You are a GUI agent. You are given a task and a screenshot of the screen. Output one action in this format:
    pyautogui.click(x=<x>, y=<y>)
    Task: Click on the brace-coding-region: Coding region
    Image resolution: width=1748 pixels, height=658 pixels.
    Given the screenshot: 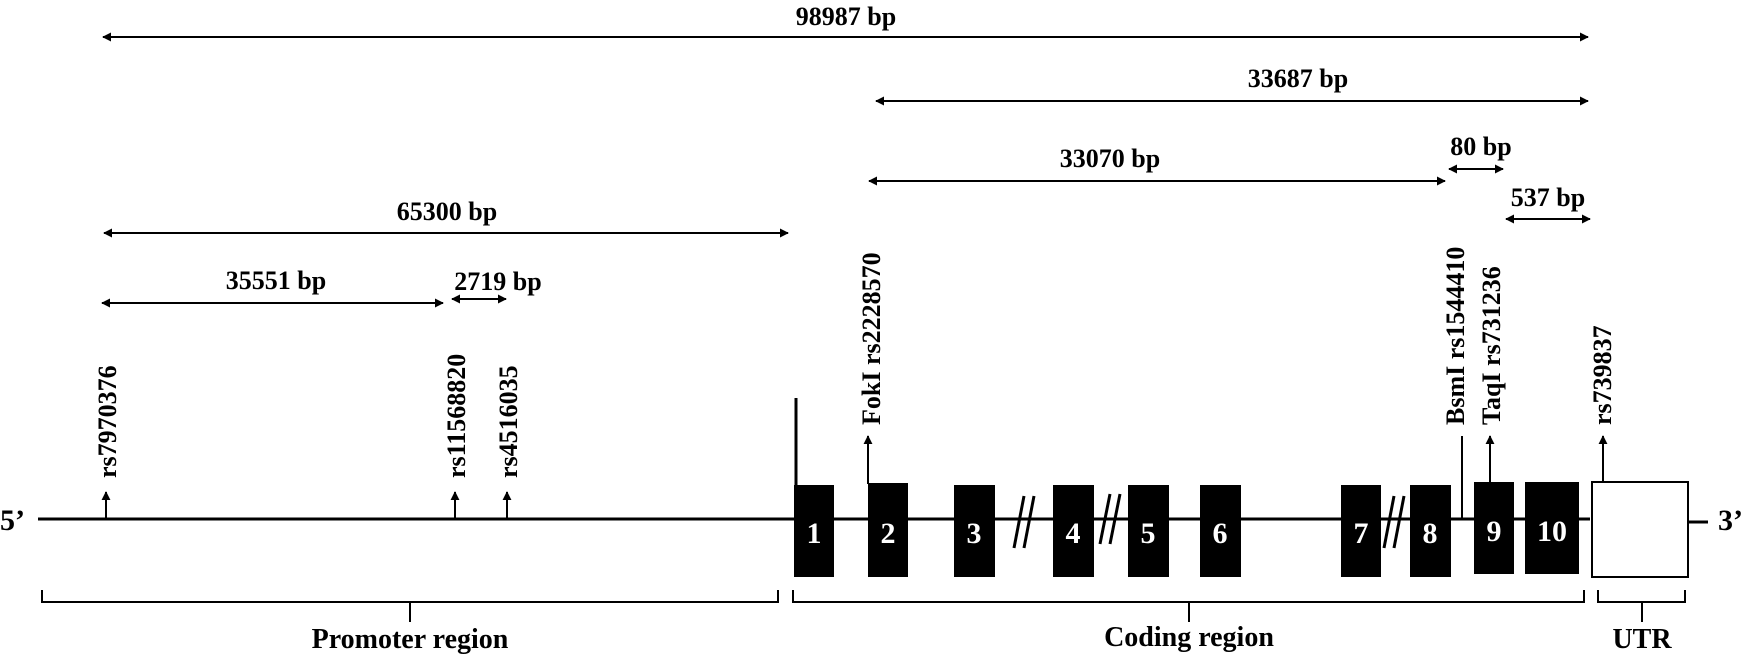 What is the action you would take?
    pyautogui.click(x=1188, y=621)
    